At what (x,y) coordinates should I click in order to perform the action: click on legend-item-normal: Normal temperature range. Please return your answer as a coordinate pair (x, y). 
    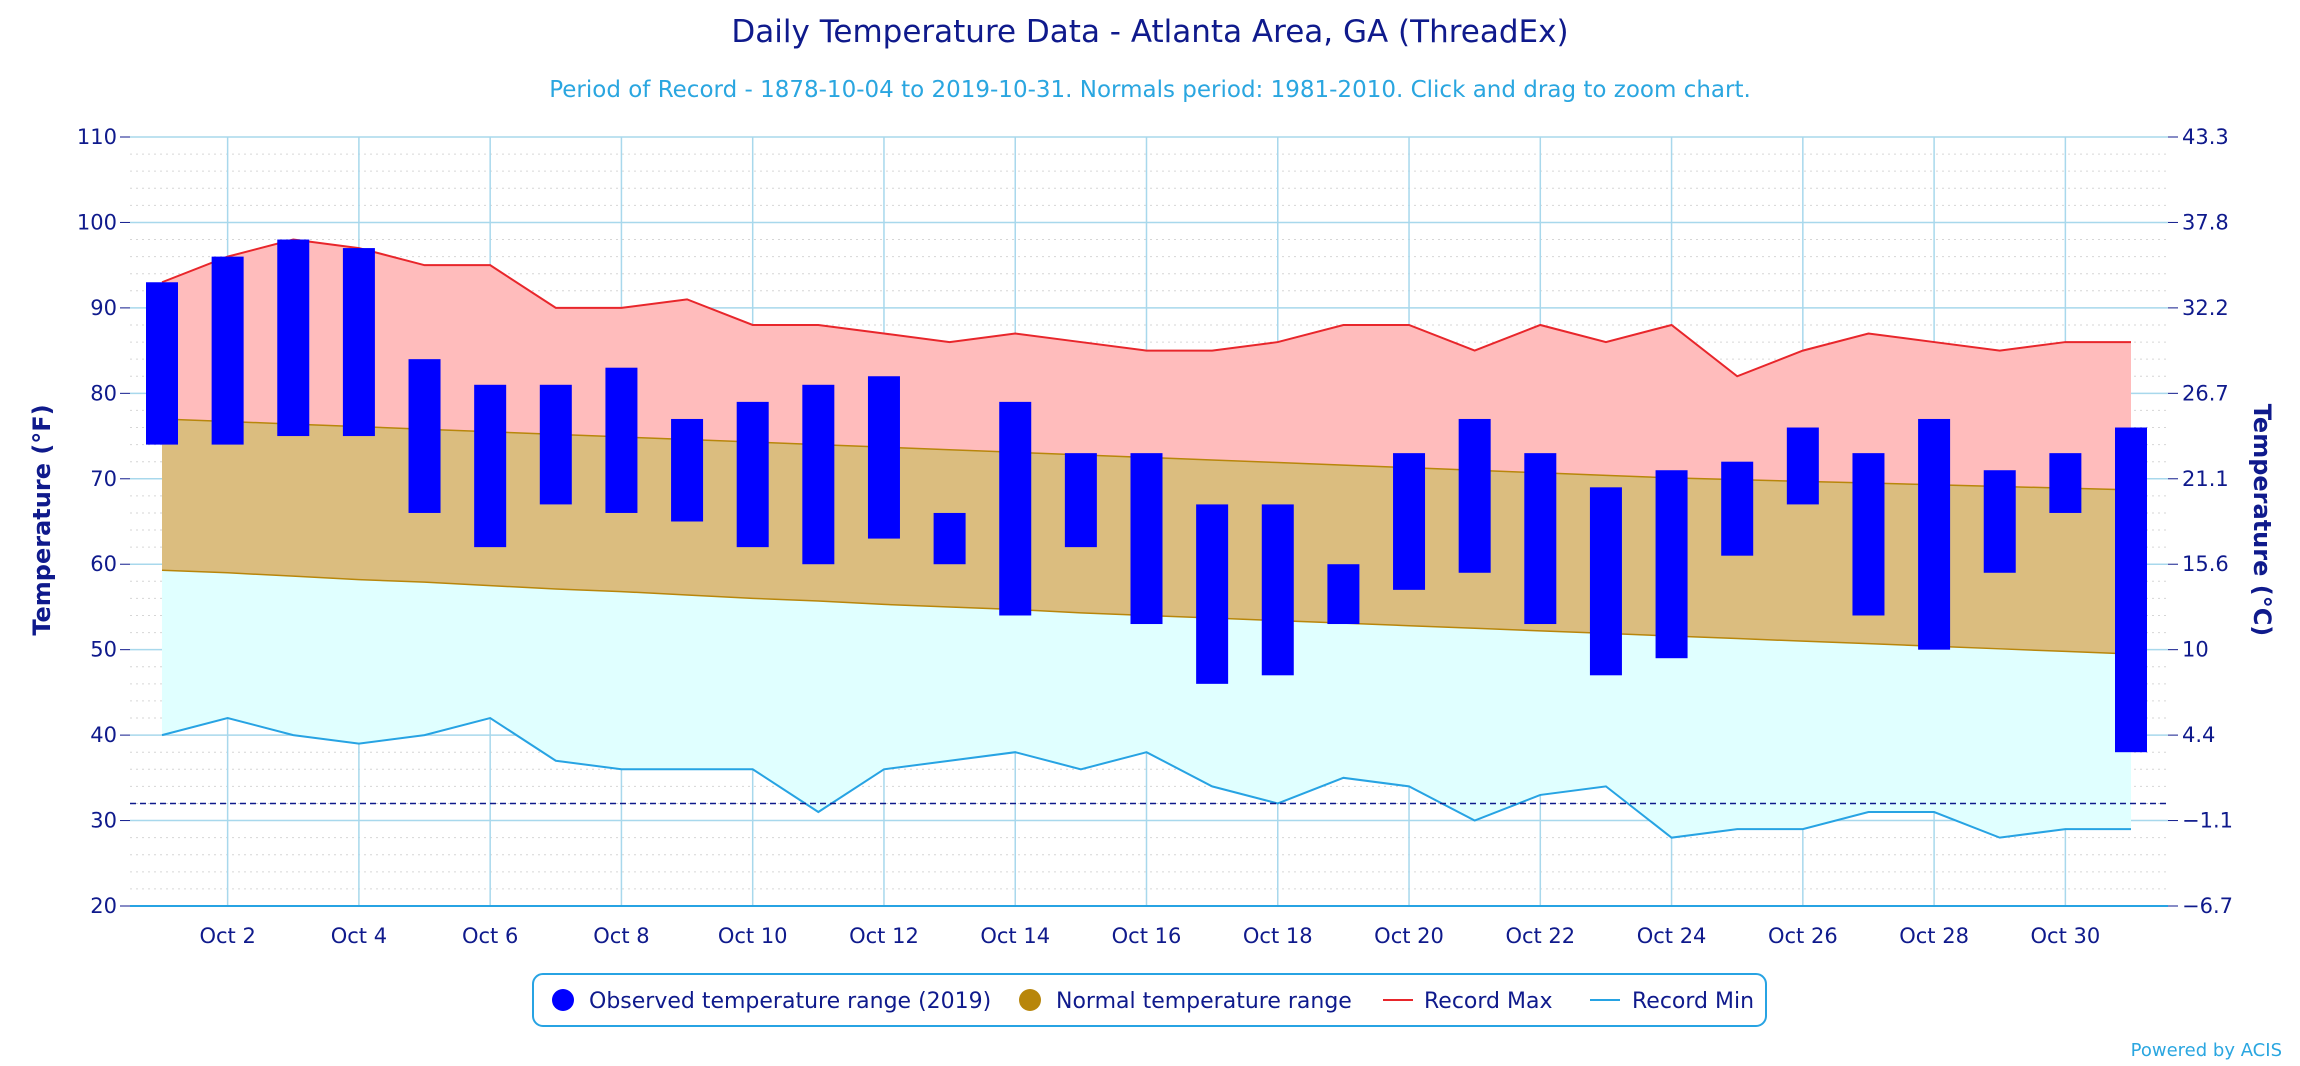
    Looking at the image, I should click on (1185, 1001).